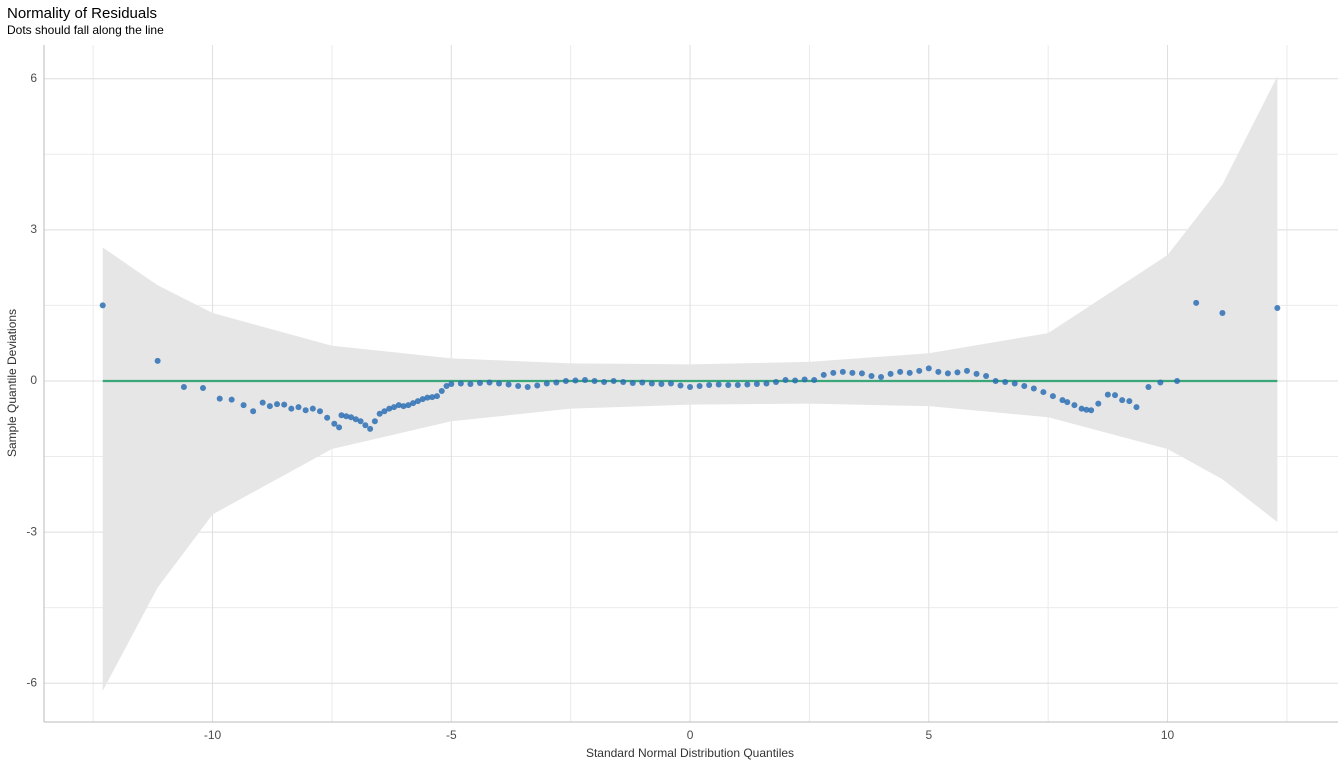  What do you see at coordinates (12, 383) in the screenshot?
I see `y-axis-label: Sample Quantile Deviations` at bounding box center [12, 383].